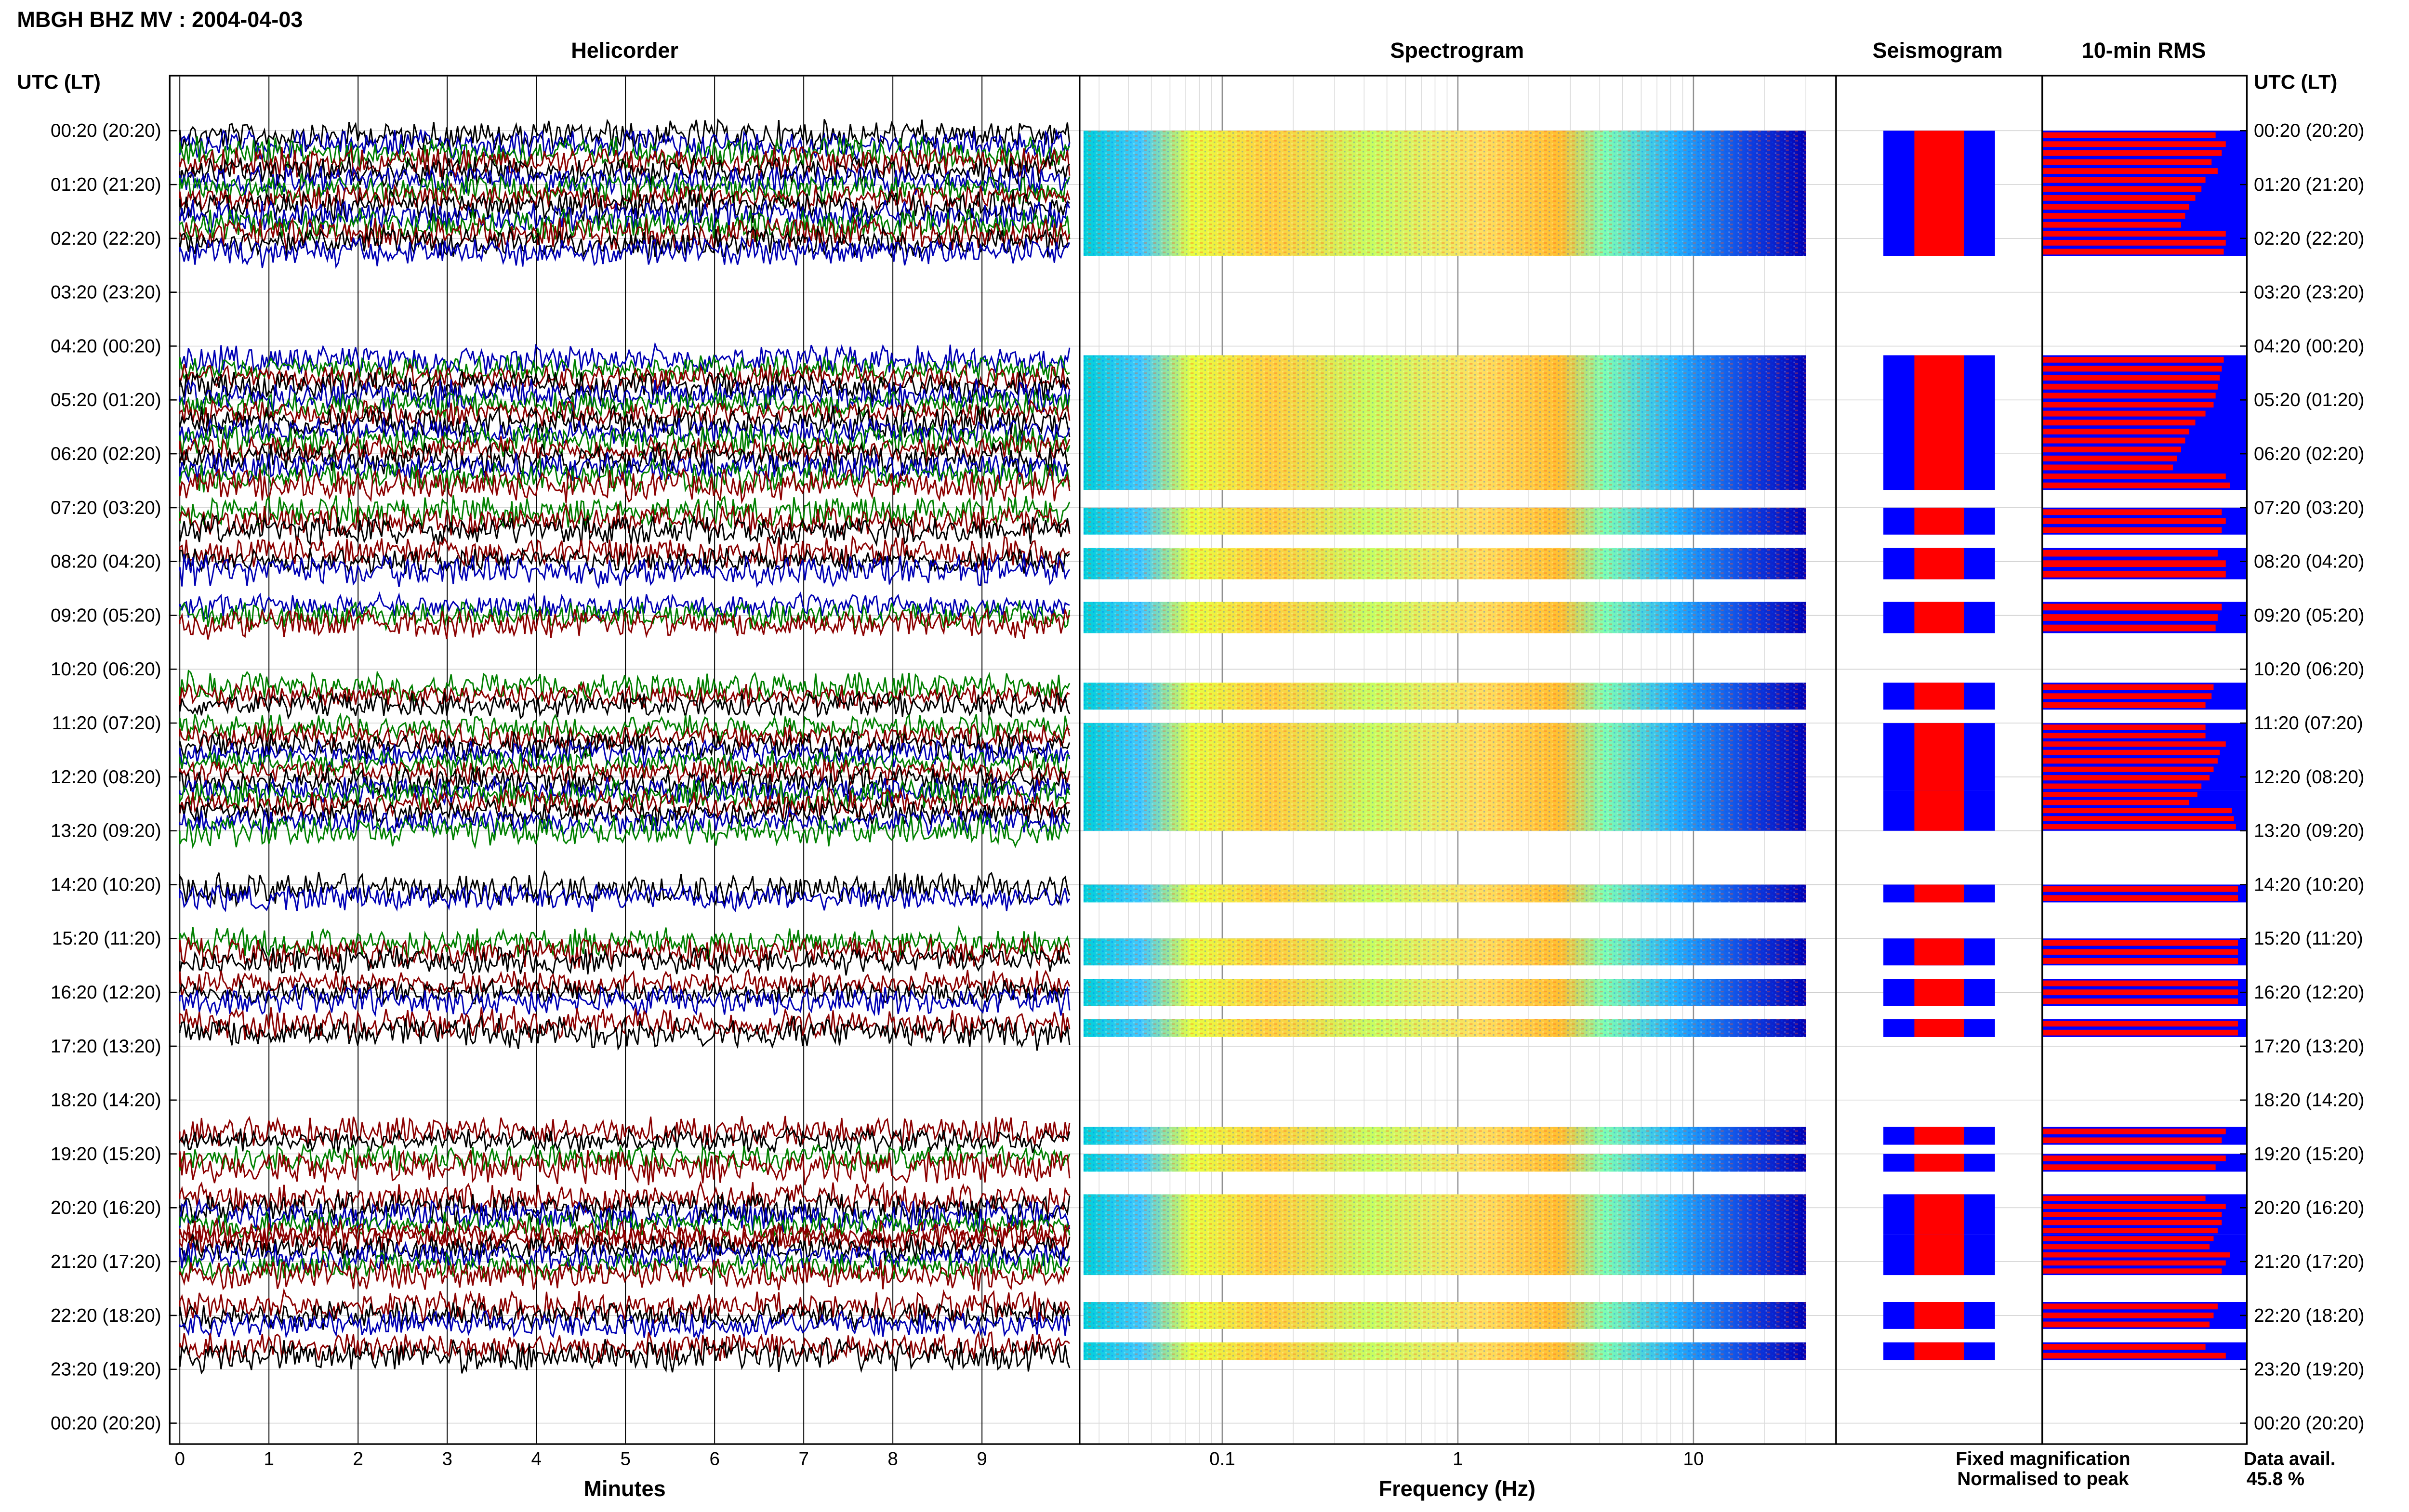  I want to click on time-label-left: 04:20 (00:20), so click(106, 346).